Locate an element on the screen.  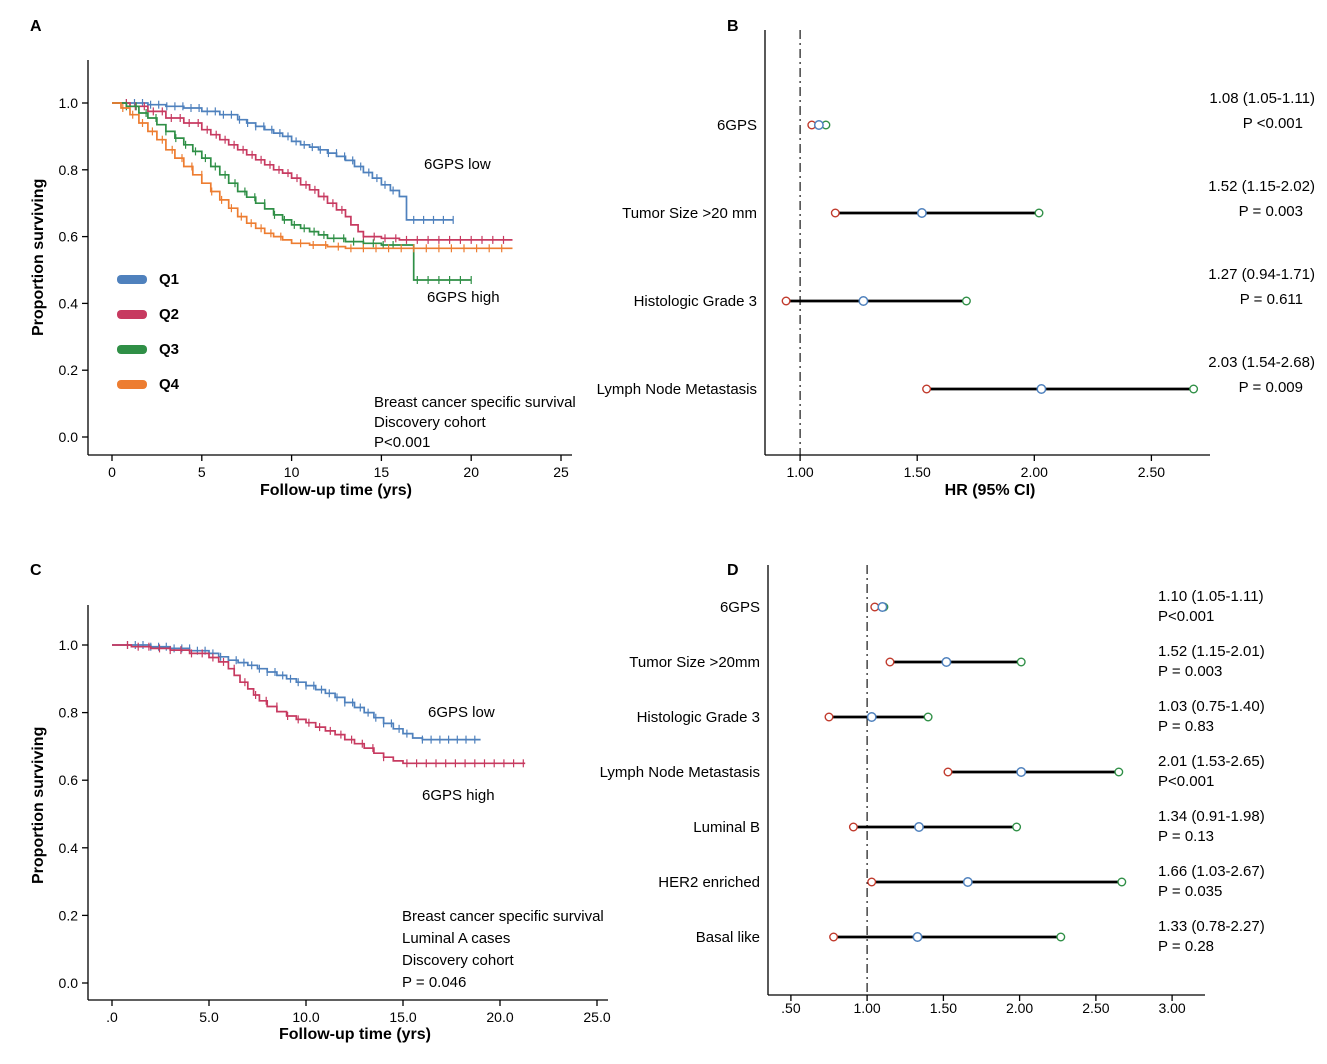
row-label-tumor-size-20-mm: Tumor Size >20 mm is located at coordinates (689, 213).